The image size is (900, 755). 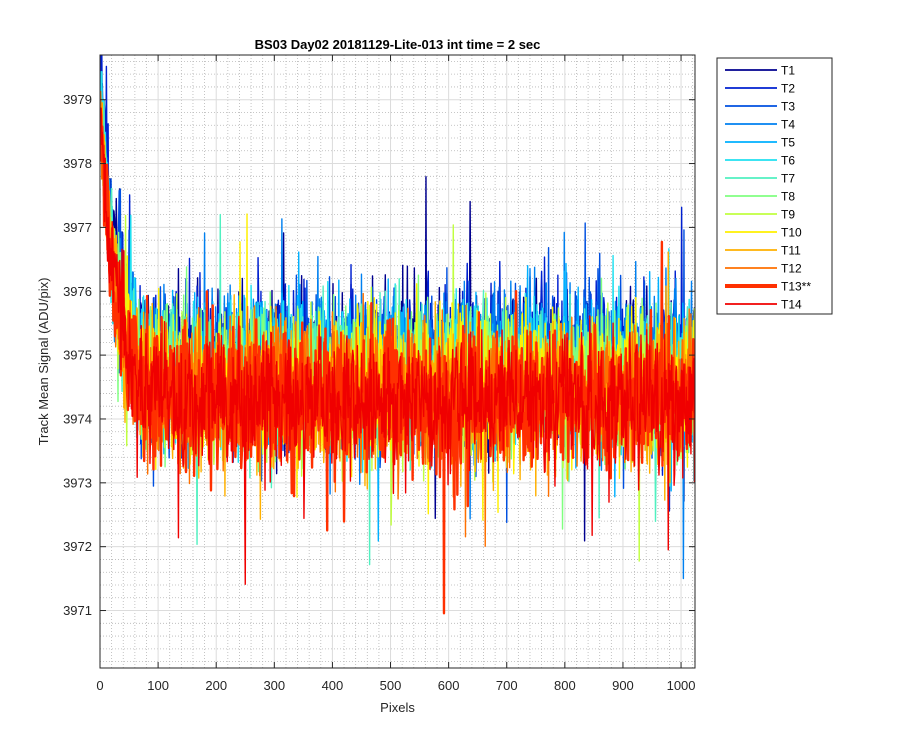 What do you see at coordinates (158, 685) in the screenshot?
I see `x-tick-label: 100` at bounding box center [158, 685].